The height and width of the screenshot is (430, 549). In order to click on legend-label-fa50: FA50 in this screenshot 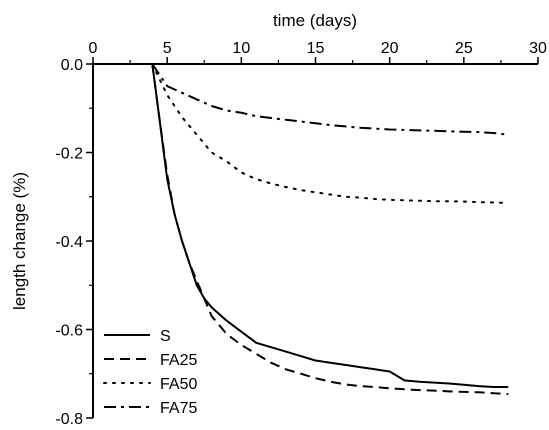, I will do `click(178, 384)`.